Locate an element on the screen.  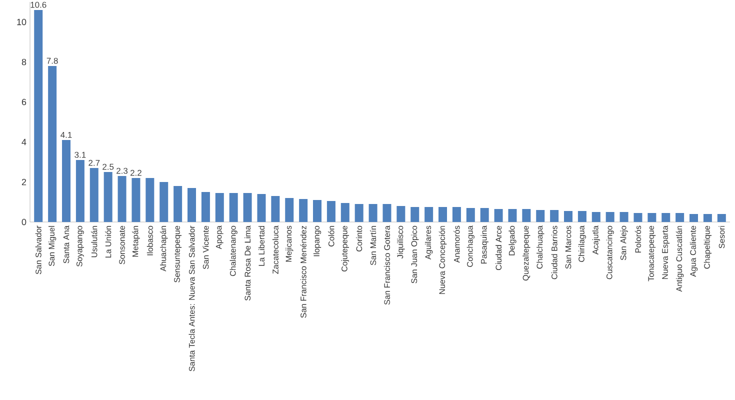
x-tick-label: Usulután is located at coordinates (94, 242).